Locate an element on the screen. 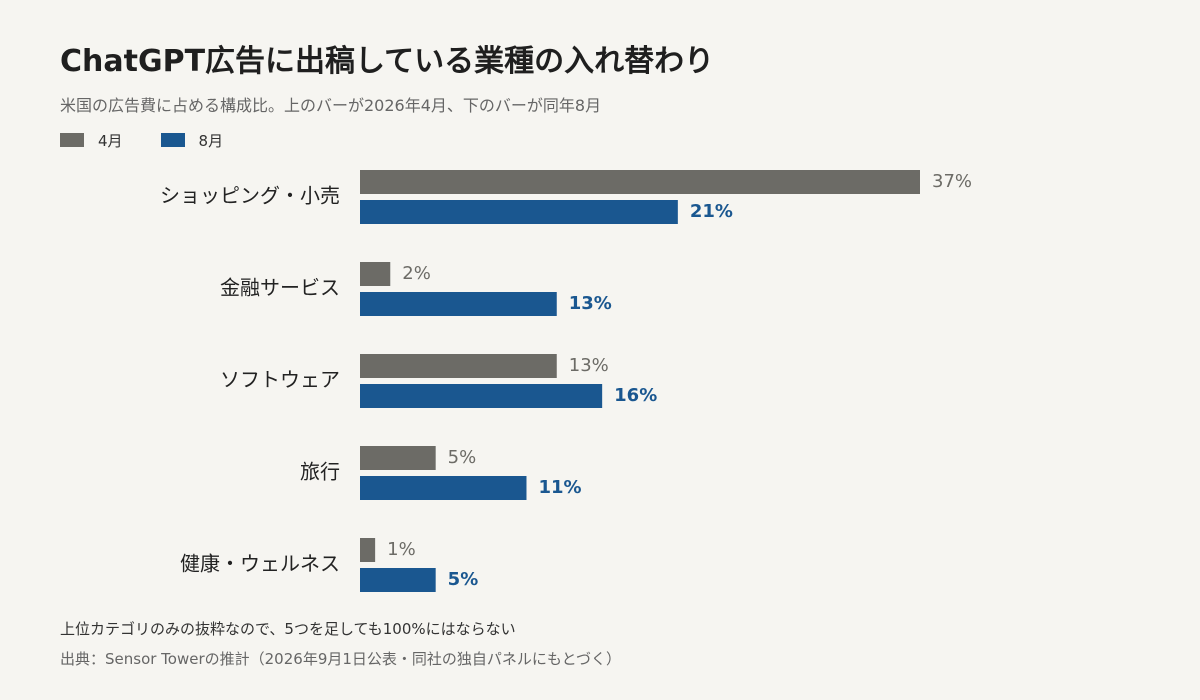  category-label: 旅行 is located at coordinates (320, 472).